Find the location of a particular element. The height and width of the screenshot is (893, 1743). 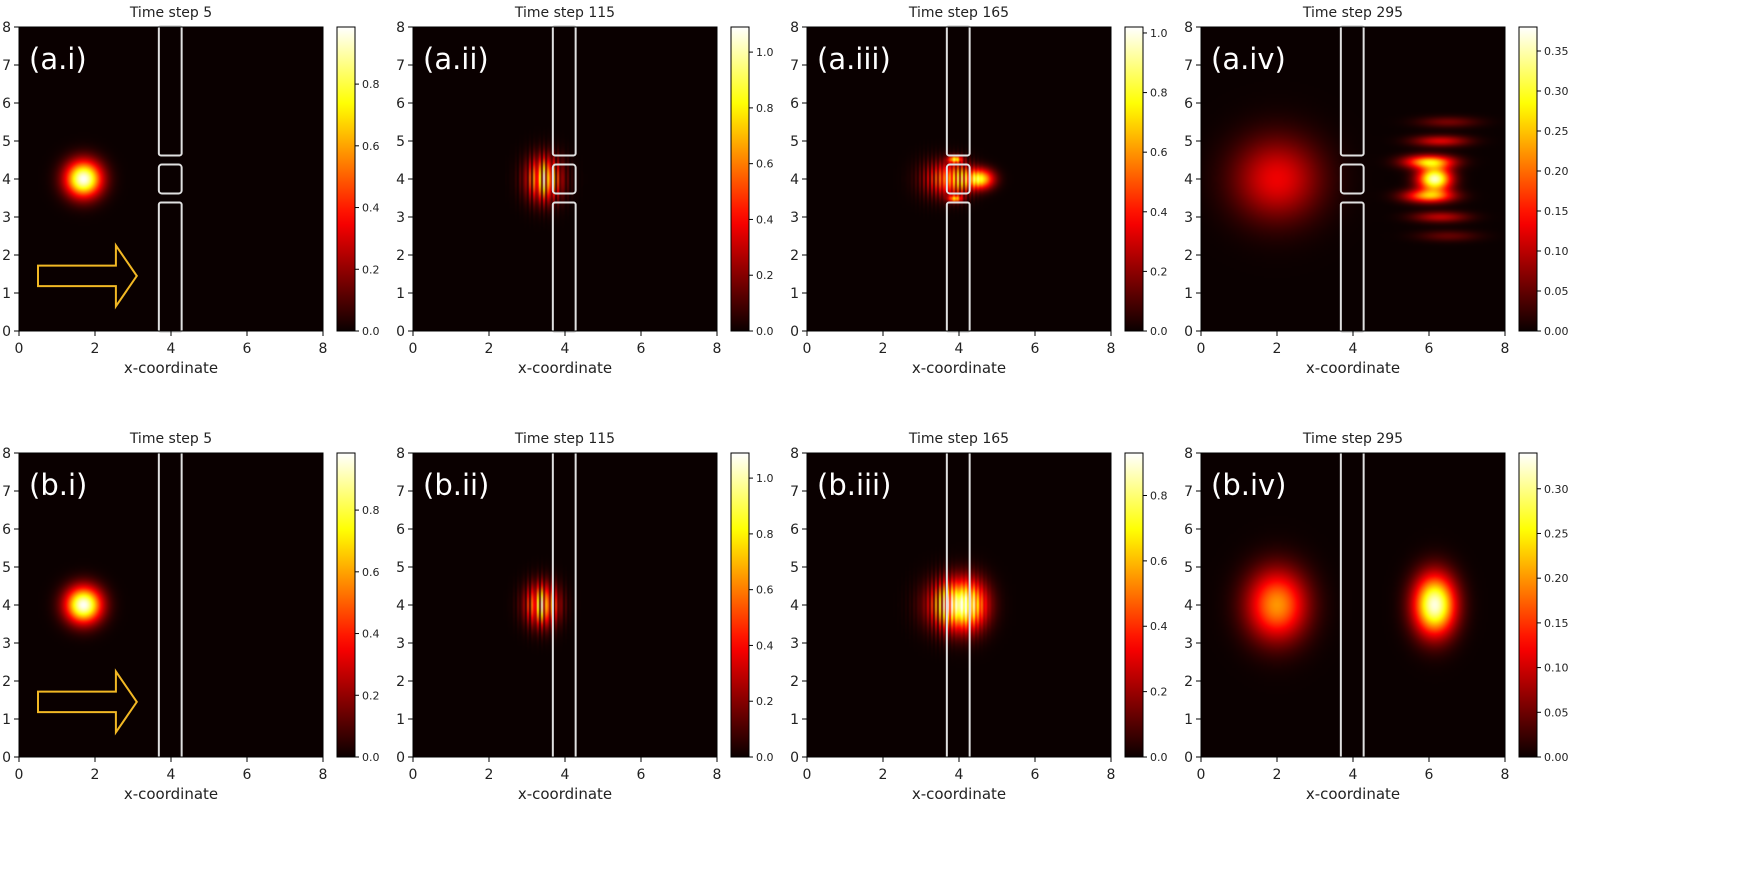

direction-arrow-icon is located at coordinates (88, 276).